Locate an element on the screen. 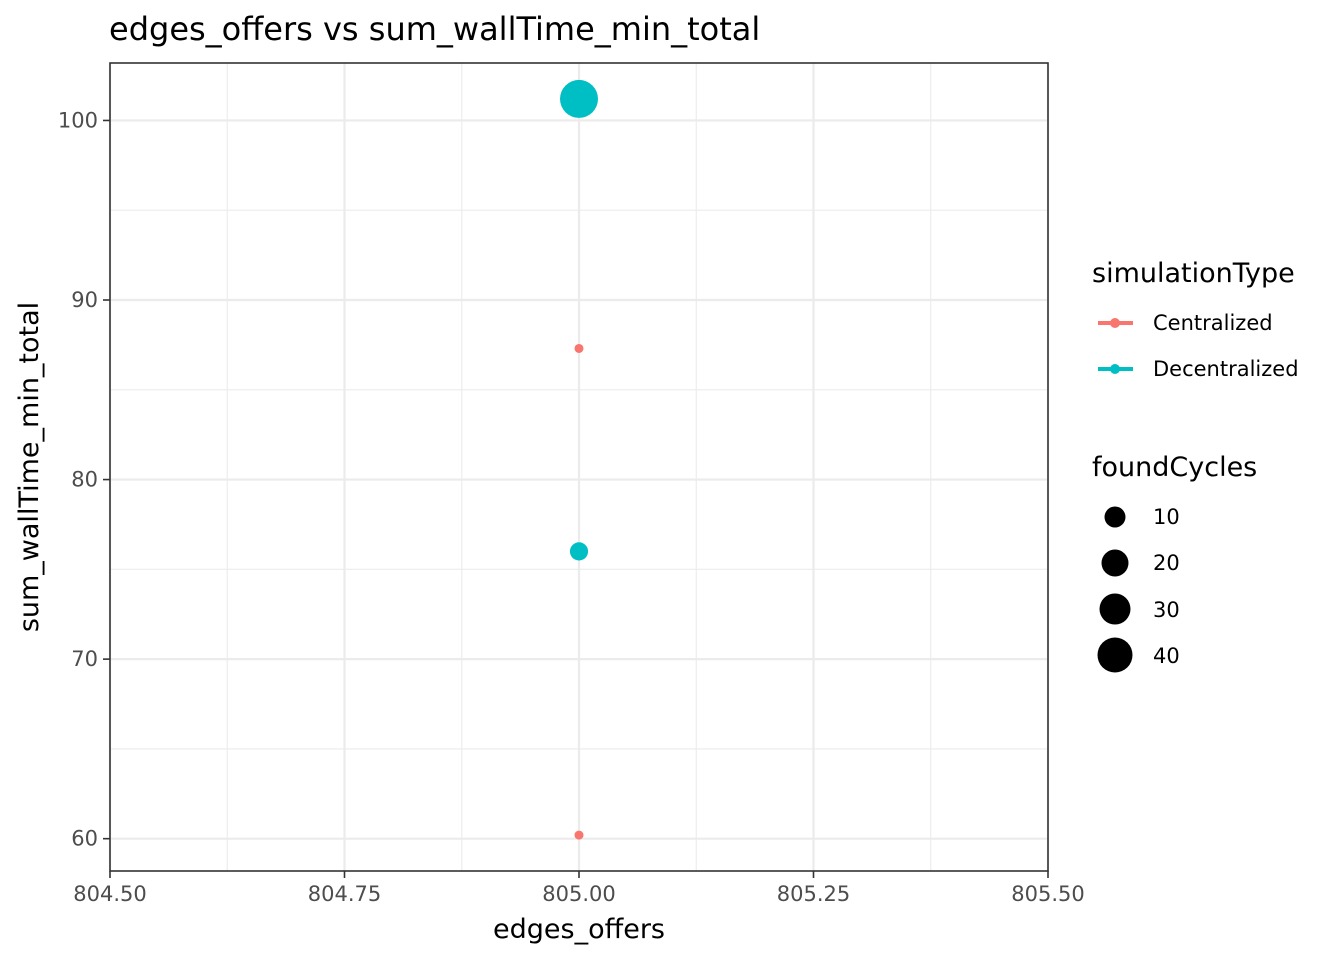 The height and width of the screenshot is (960, 1344). data-points is located at coordinates (579, 459).